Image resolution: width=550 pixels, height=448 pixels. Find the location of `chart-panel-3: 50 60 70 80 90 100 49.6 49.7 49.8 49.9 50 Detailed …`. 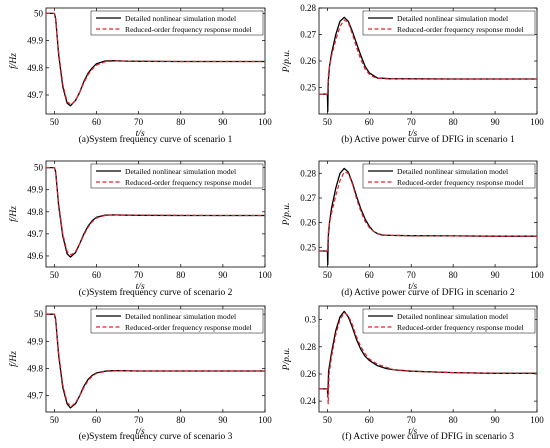

chart-panel-3: 50 60 70 80 90 100 49.6 49.7 49.8 49.9 50 Detailed … is located at coordinates (140, 229).